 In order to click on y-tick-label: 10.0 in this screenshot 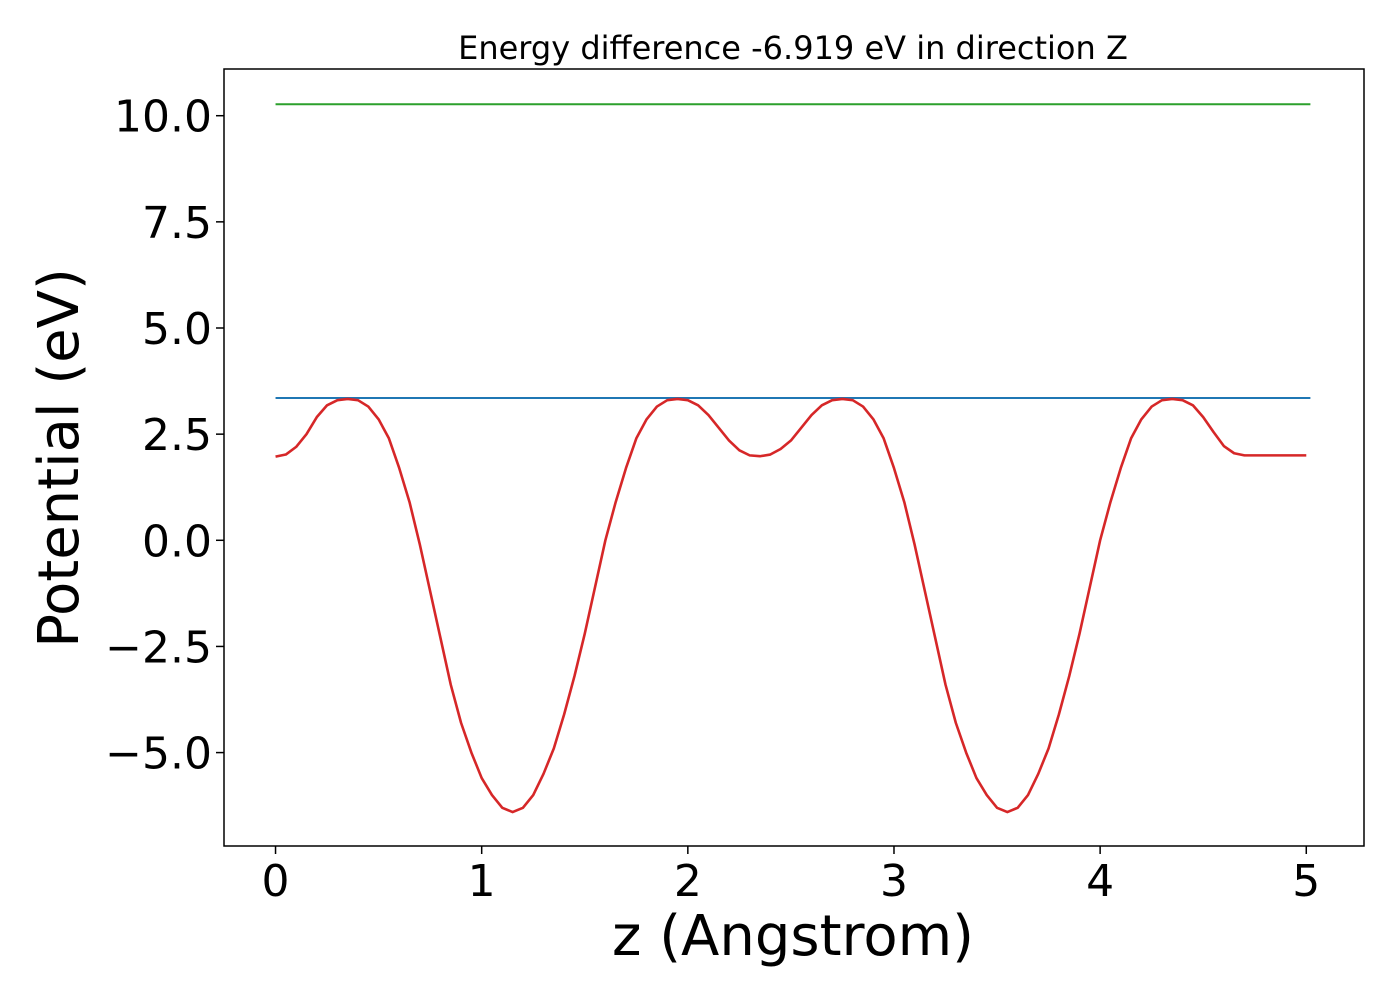, I will do `click(163, 117)`.